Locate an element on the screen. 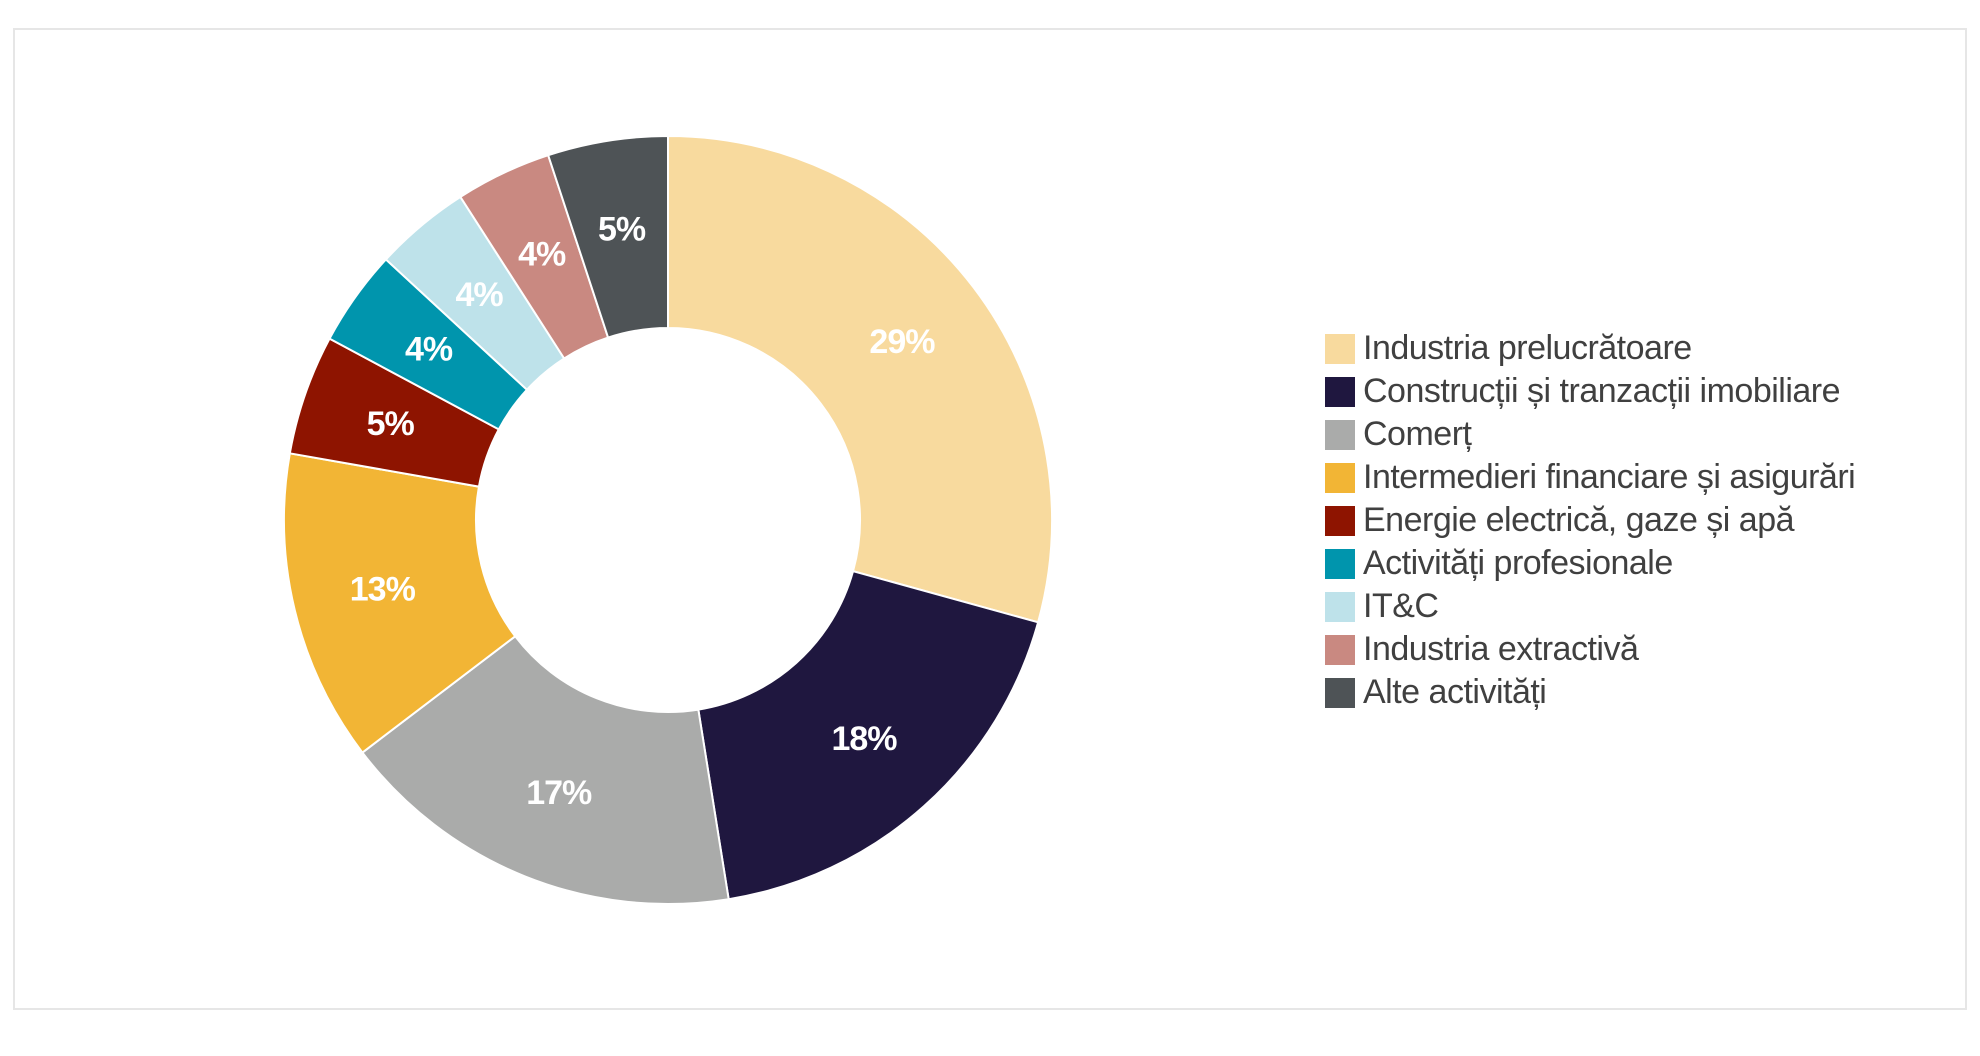 The width and height of the screenshot is (1980, 1056). legend-label: Industria prelucrătoare is located at coordinates (1527, 348).